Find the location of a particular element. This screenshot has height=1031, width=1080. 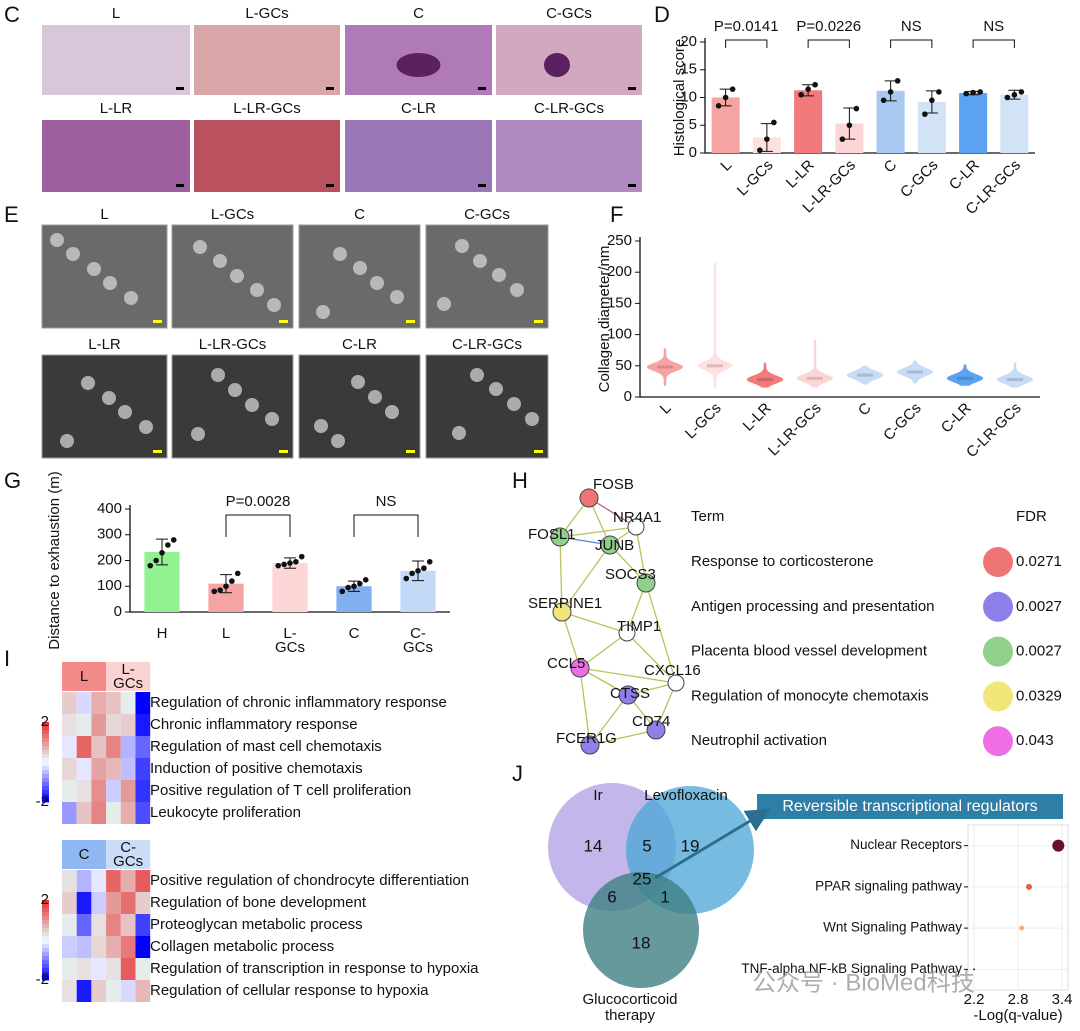

table-header: FDR is located at coordinates (1031, 516).